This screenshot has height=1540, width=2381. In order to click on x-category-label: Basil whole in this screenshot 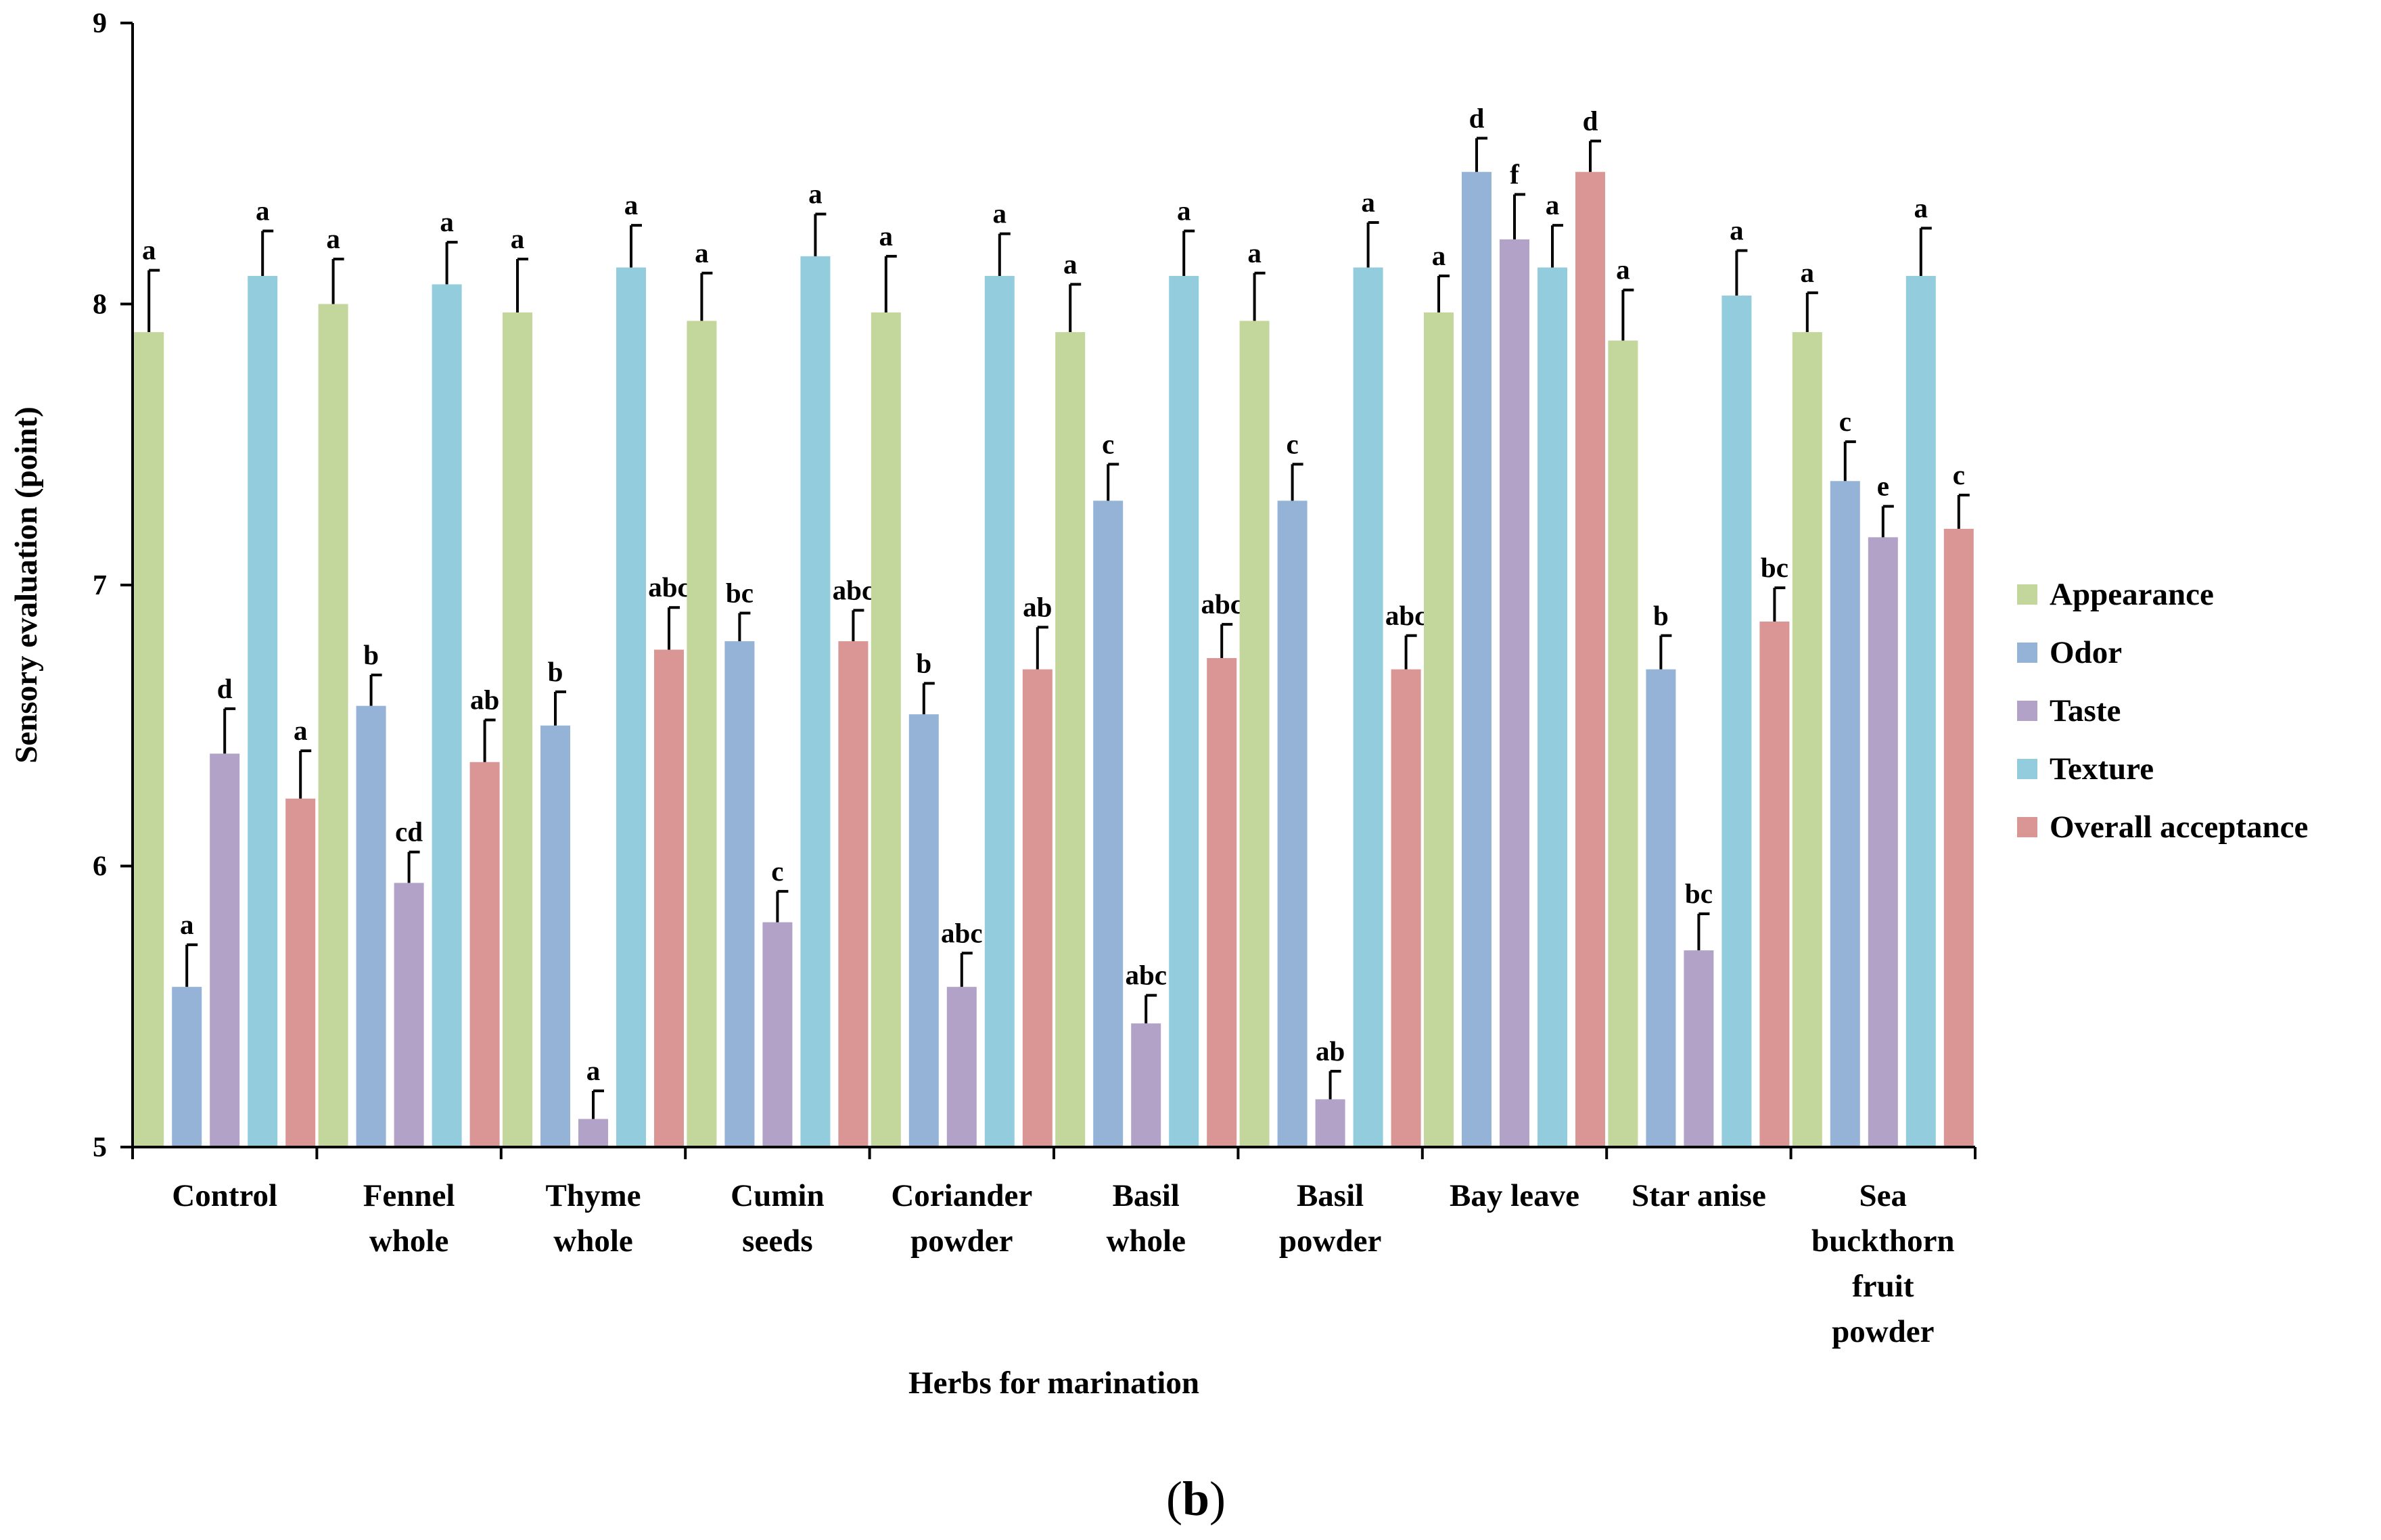, I will do `click(1146, 1218)`.